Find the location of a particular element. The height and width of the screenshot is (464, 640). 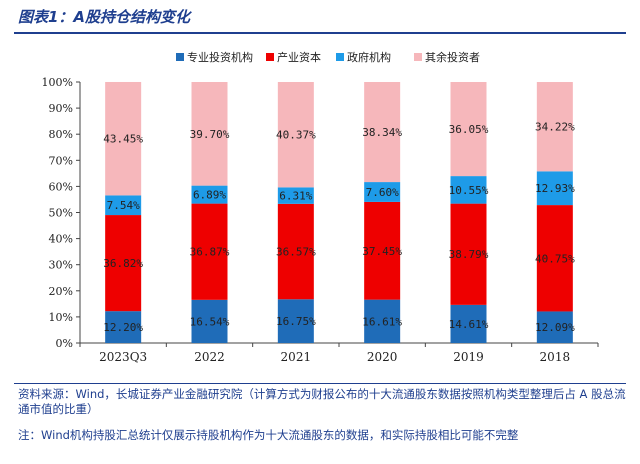

y-tick-label: 20% is located at coordinates (61, 291).